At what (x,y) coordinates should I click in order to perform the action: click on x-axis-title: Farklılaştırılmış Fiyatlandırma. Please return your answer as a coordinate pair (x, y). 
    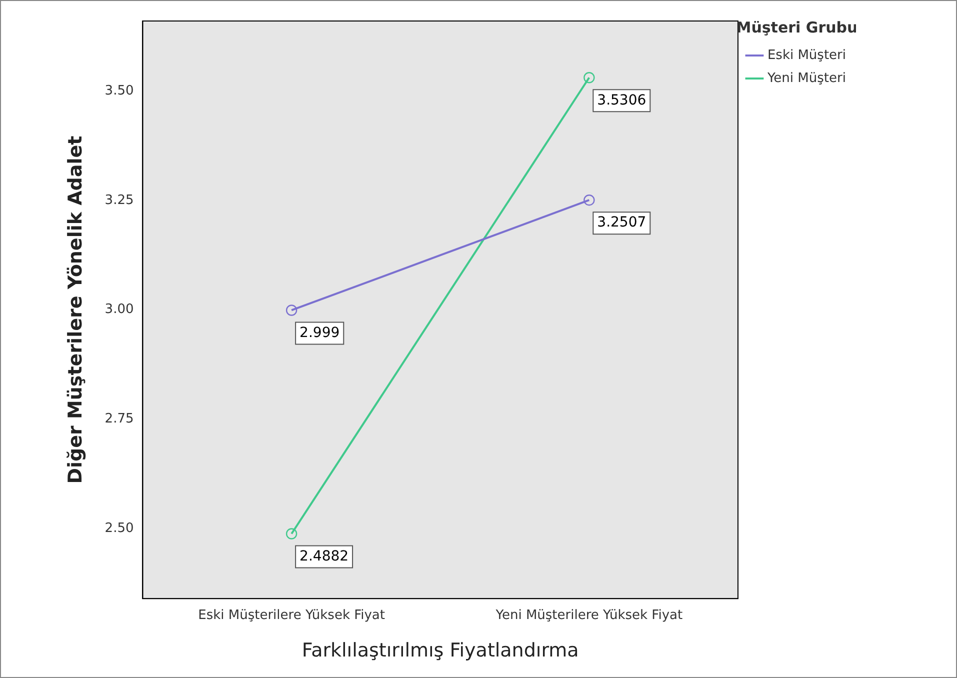
    Looking at the image, I should click on (440, 651).